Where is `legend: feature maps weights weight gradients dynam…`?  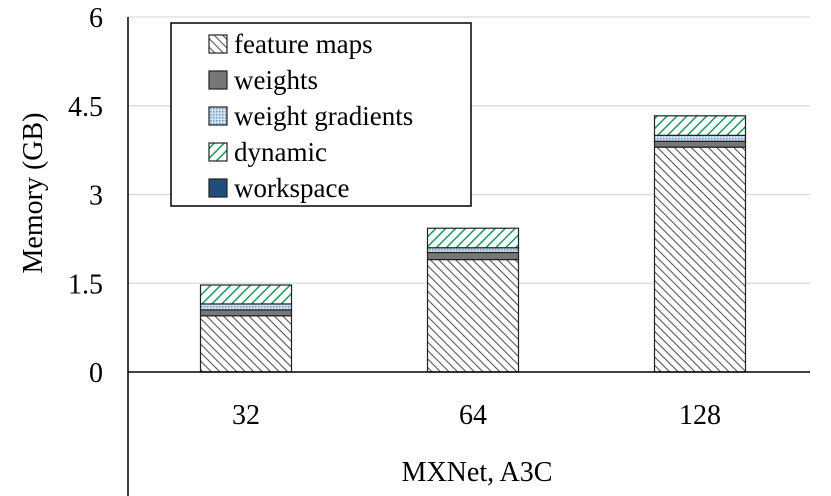 legend: feature maps weights weight gradients dynam… is located at coordinates (321, 114).